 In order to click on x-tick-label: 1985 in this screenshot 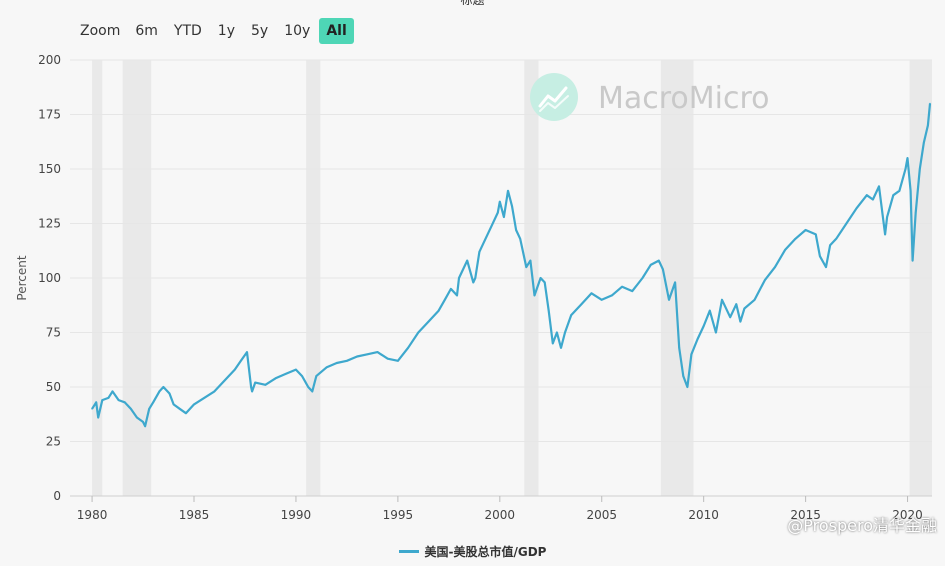, I will do `click(194, 515)`.